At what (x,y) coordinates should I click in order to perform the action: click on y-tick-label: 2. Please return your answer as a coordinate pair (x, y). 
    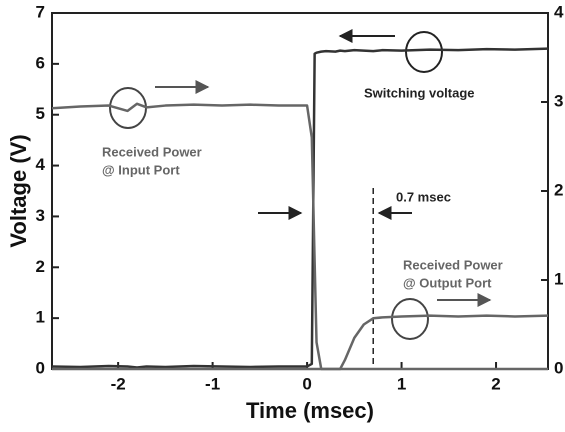
    Looking at the image, I should click on (40, 266).